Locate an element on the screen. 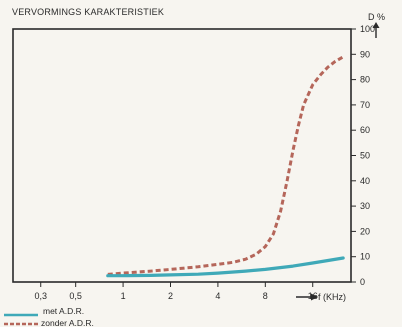  series-line-met-adr is located at coordinates (225, 267).